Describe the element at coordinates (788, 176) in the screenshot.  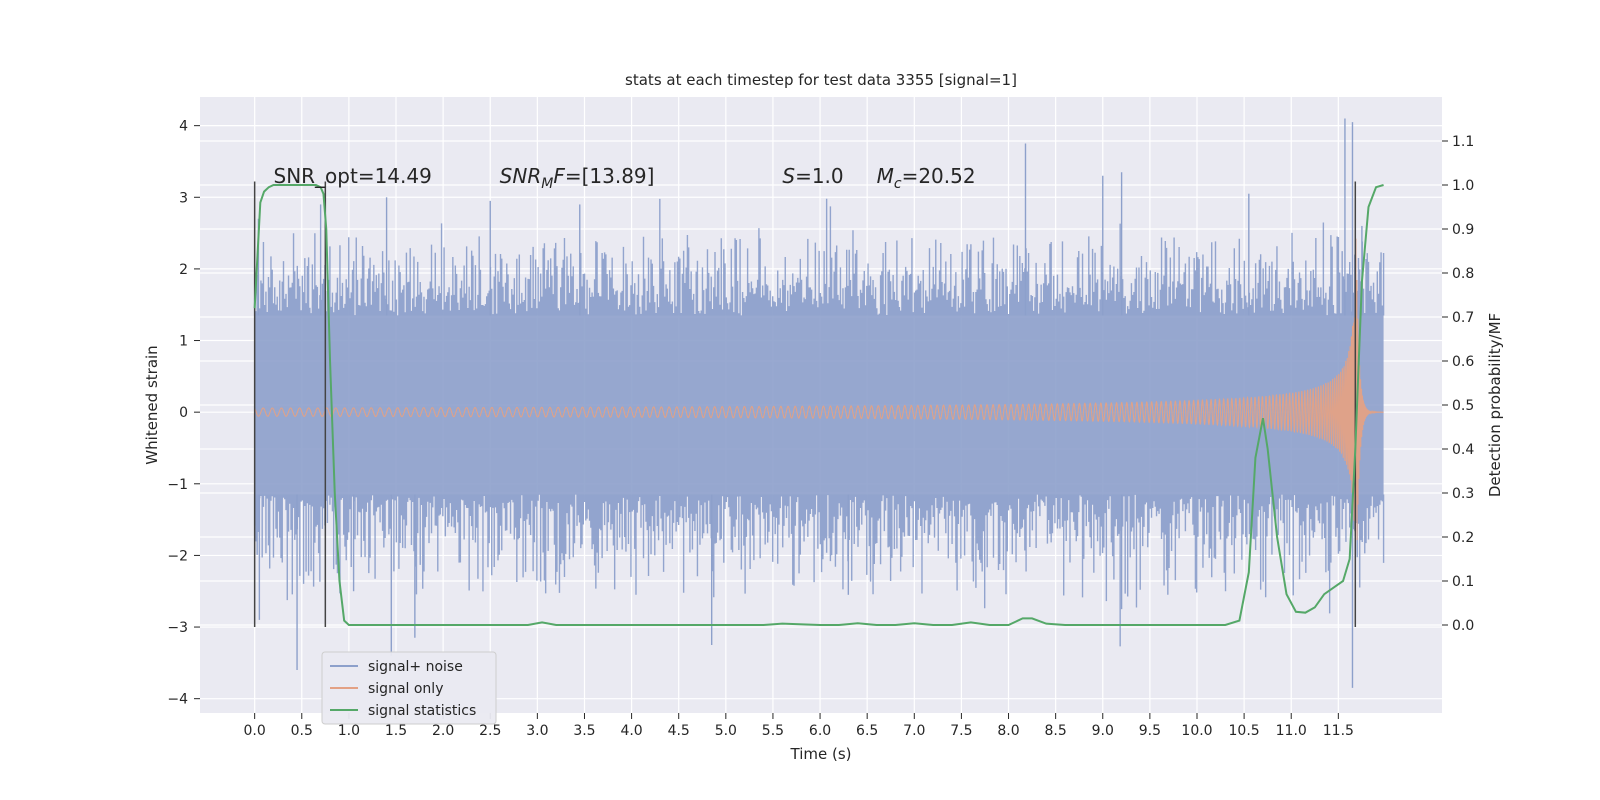
I see `annotation-symbol: S` at that location.